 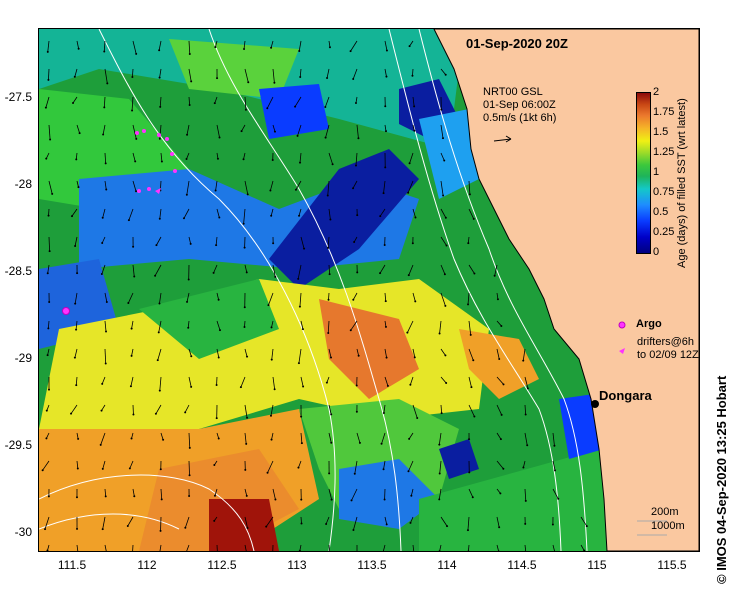 I want to click on ocean-lightgreen-patch, so click(x=234, y=69).